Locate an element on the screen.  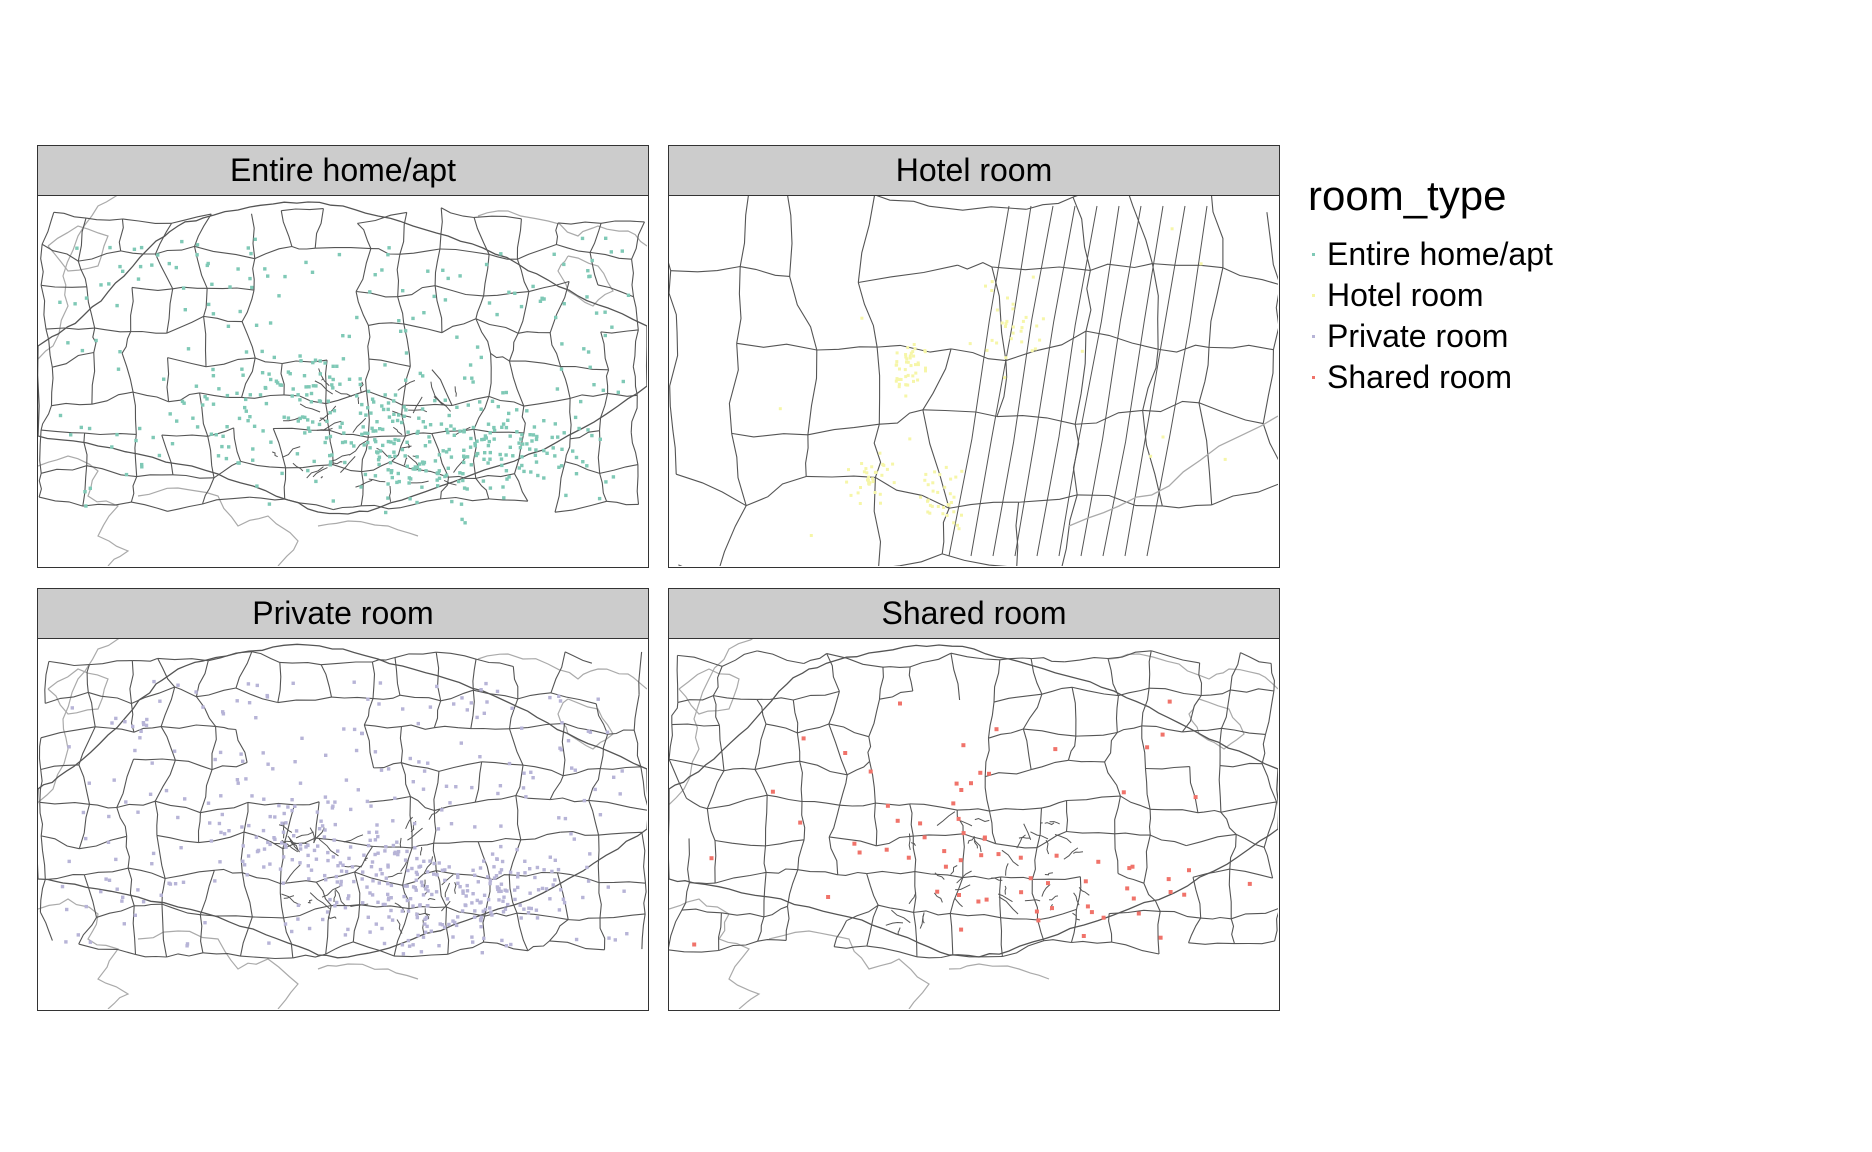
island-outline is located at coordinates (78, 248).